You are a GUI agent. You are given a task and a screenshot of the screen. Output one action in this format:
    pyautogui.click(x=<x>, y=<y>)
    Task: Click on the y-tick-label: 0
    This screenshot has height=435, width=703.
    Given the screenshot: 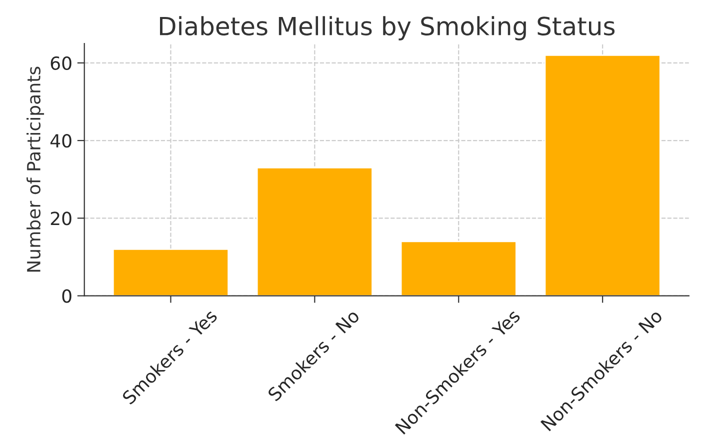 What is the action you would take?
    pyautogui.click(x=67, y=296)
    